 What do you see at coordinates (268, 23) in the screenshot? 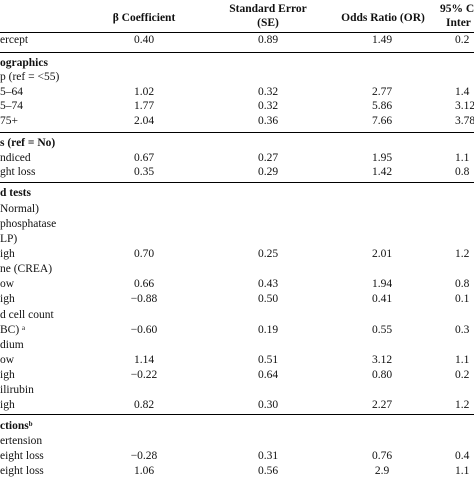
I see `header-se-line2: (SE)` at bounding box center [268, 23].